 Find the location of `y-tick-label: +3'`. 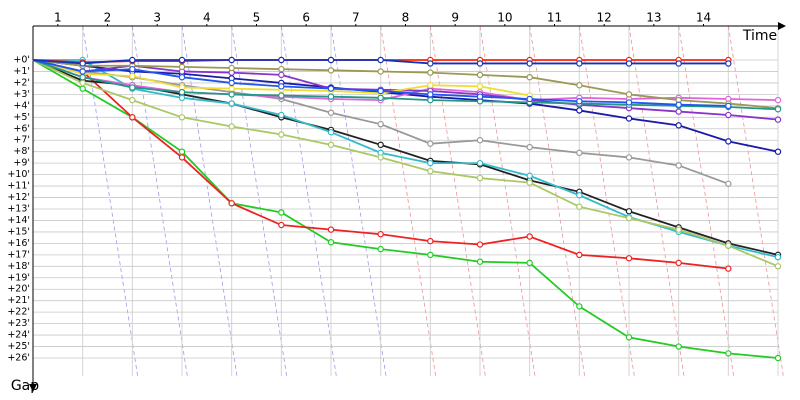

y-tick-label: +3' is located at coordinates (21, 94).